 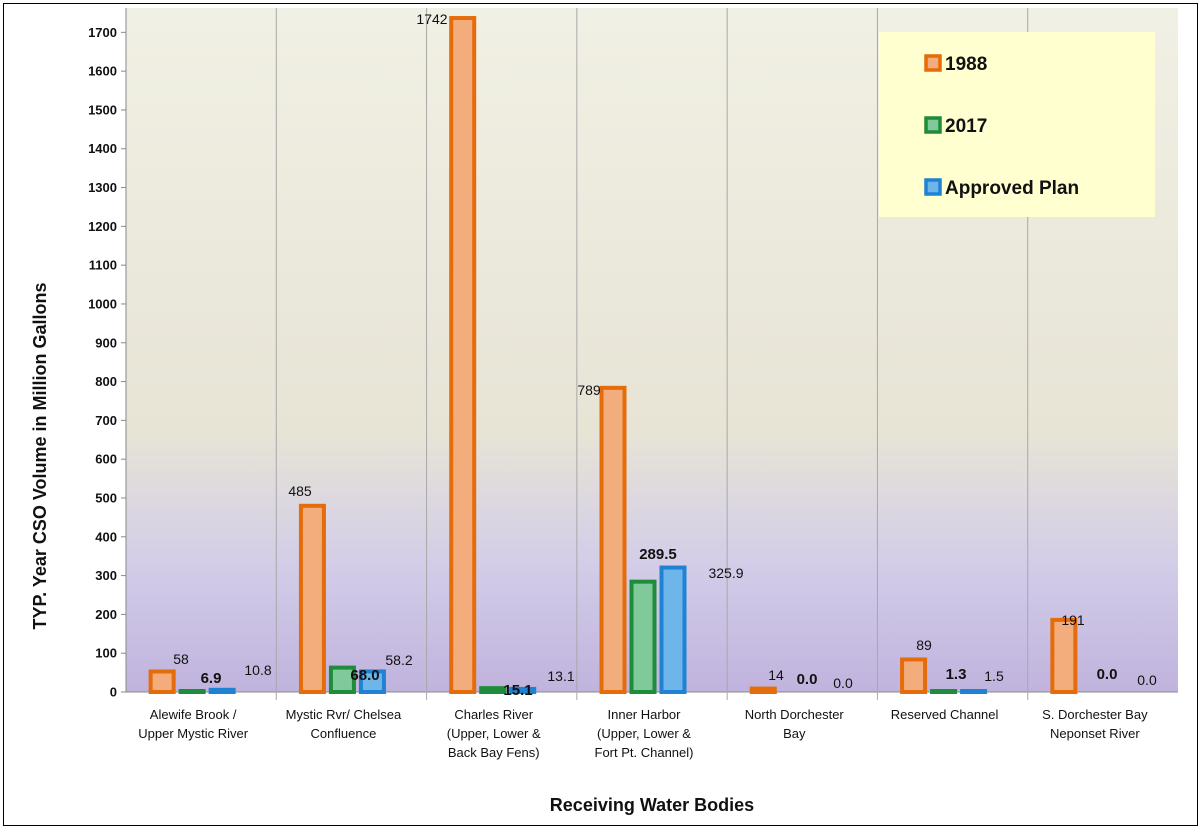 I want to click on y-tick-label: 1500, so click(x=102, y=109).